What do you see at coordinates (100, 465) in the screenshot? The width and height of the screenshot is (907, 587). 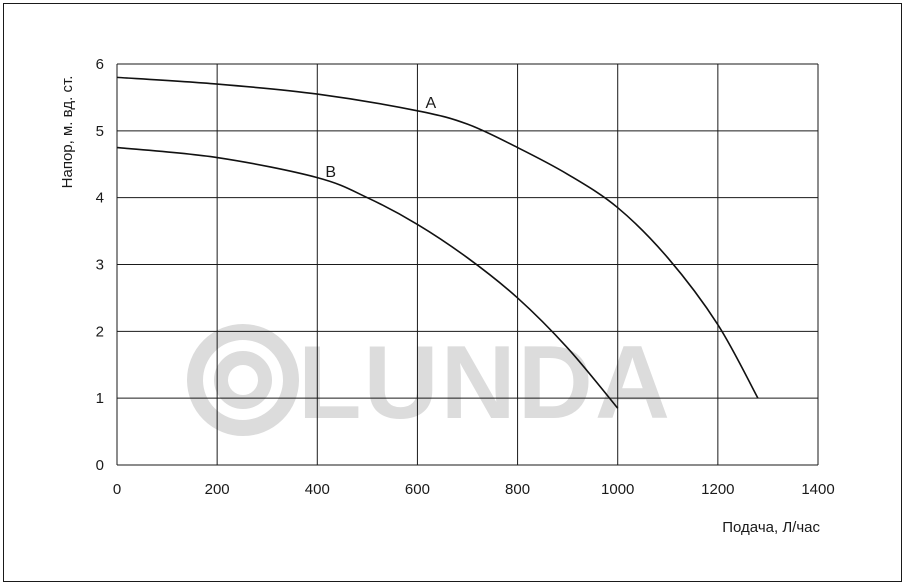 I see `y-tick-label: 0` at bounding box center [100, 465].